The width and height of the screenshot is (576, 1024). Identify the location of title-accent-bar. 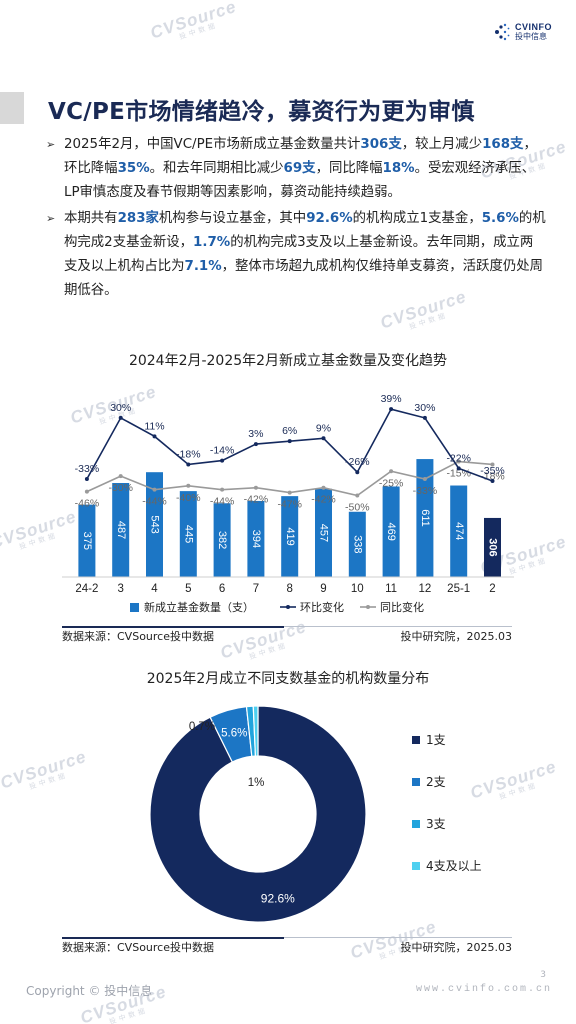
(12, 108).